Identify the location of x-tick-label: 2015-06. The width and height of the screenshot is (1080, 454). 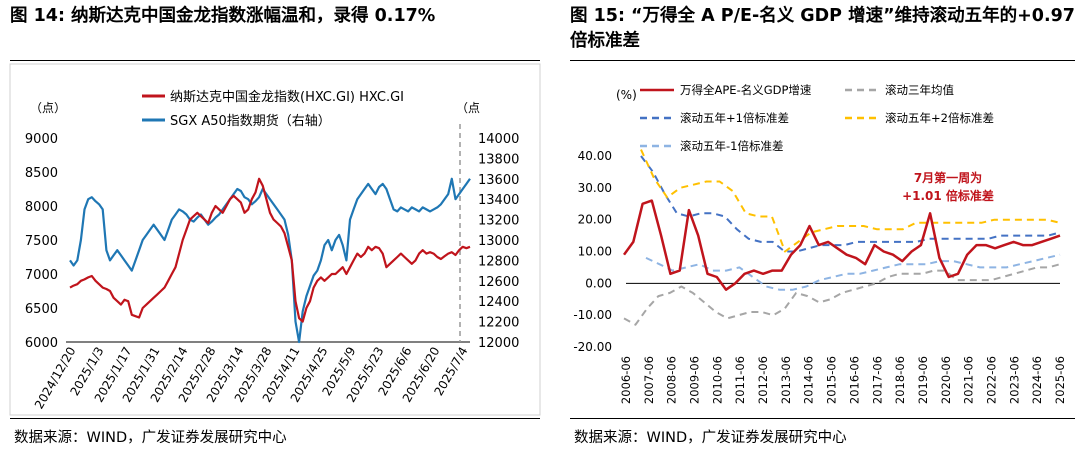
(832, 380).